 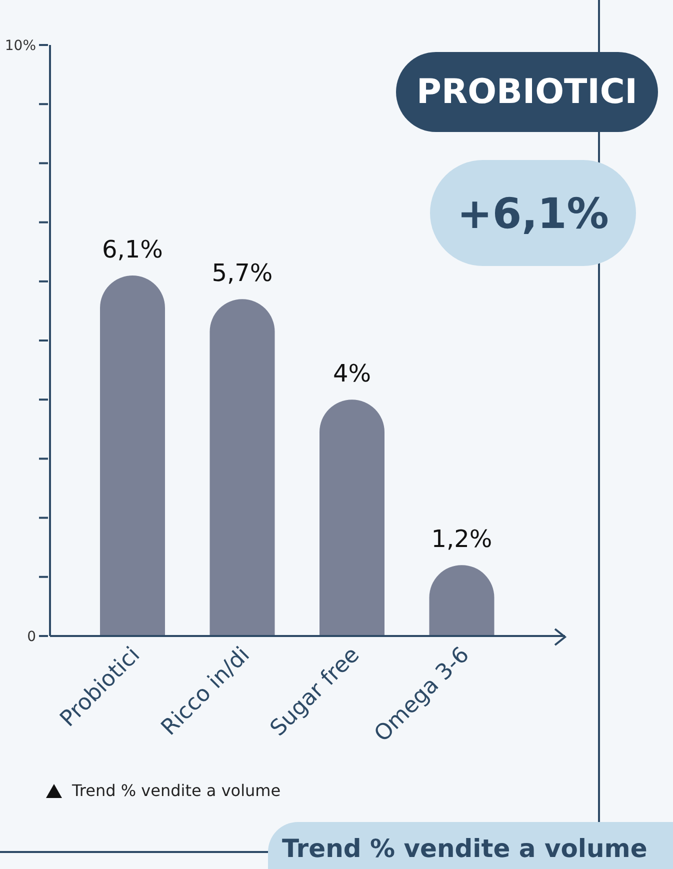 What do you see at coordinates (352, 374) in the screenshot?
I see `data-label: 4%` at bounding box center [352, 374].